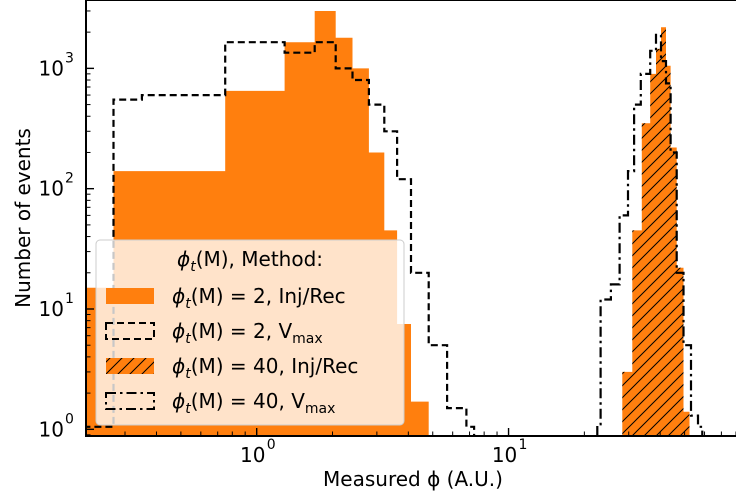 The height and width of the screenshot is (495, 736). What do you see at coordinates (69, 179) in the screenshot?
I see `y-tick-exponent: 2` at bounding box center [69, 179].